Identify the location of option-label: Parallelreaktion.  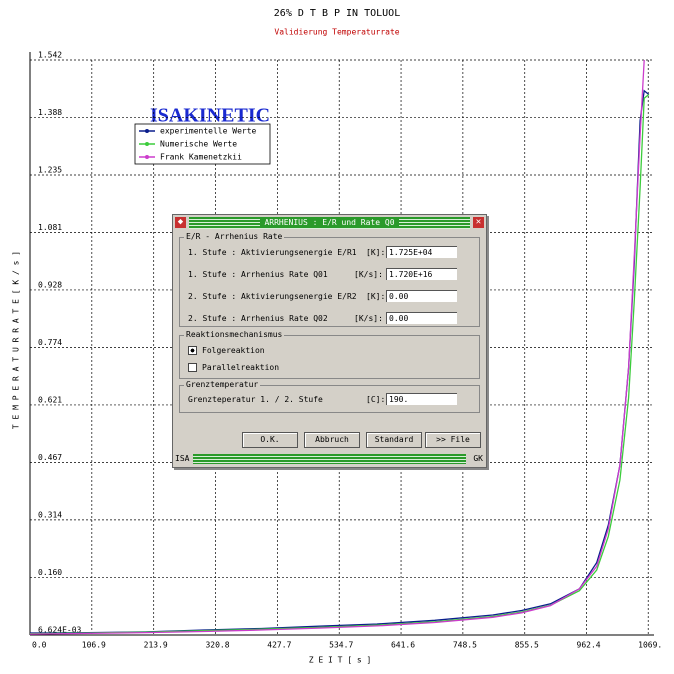
(241, 367).